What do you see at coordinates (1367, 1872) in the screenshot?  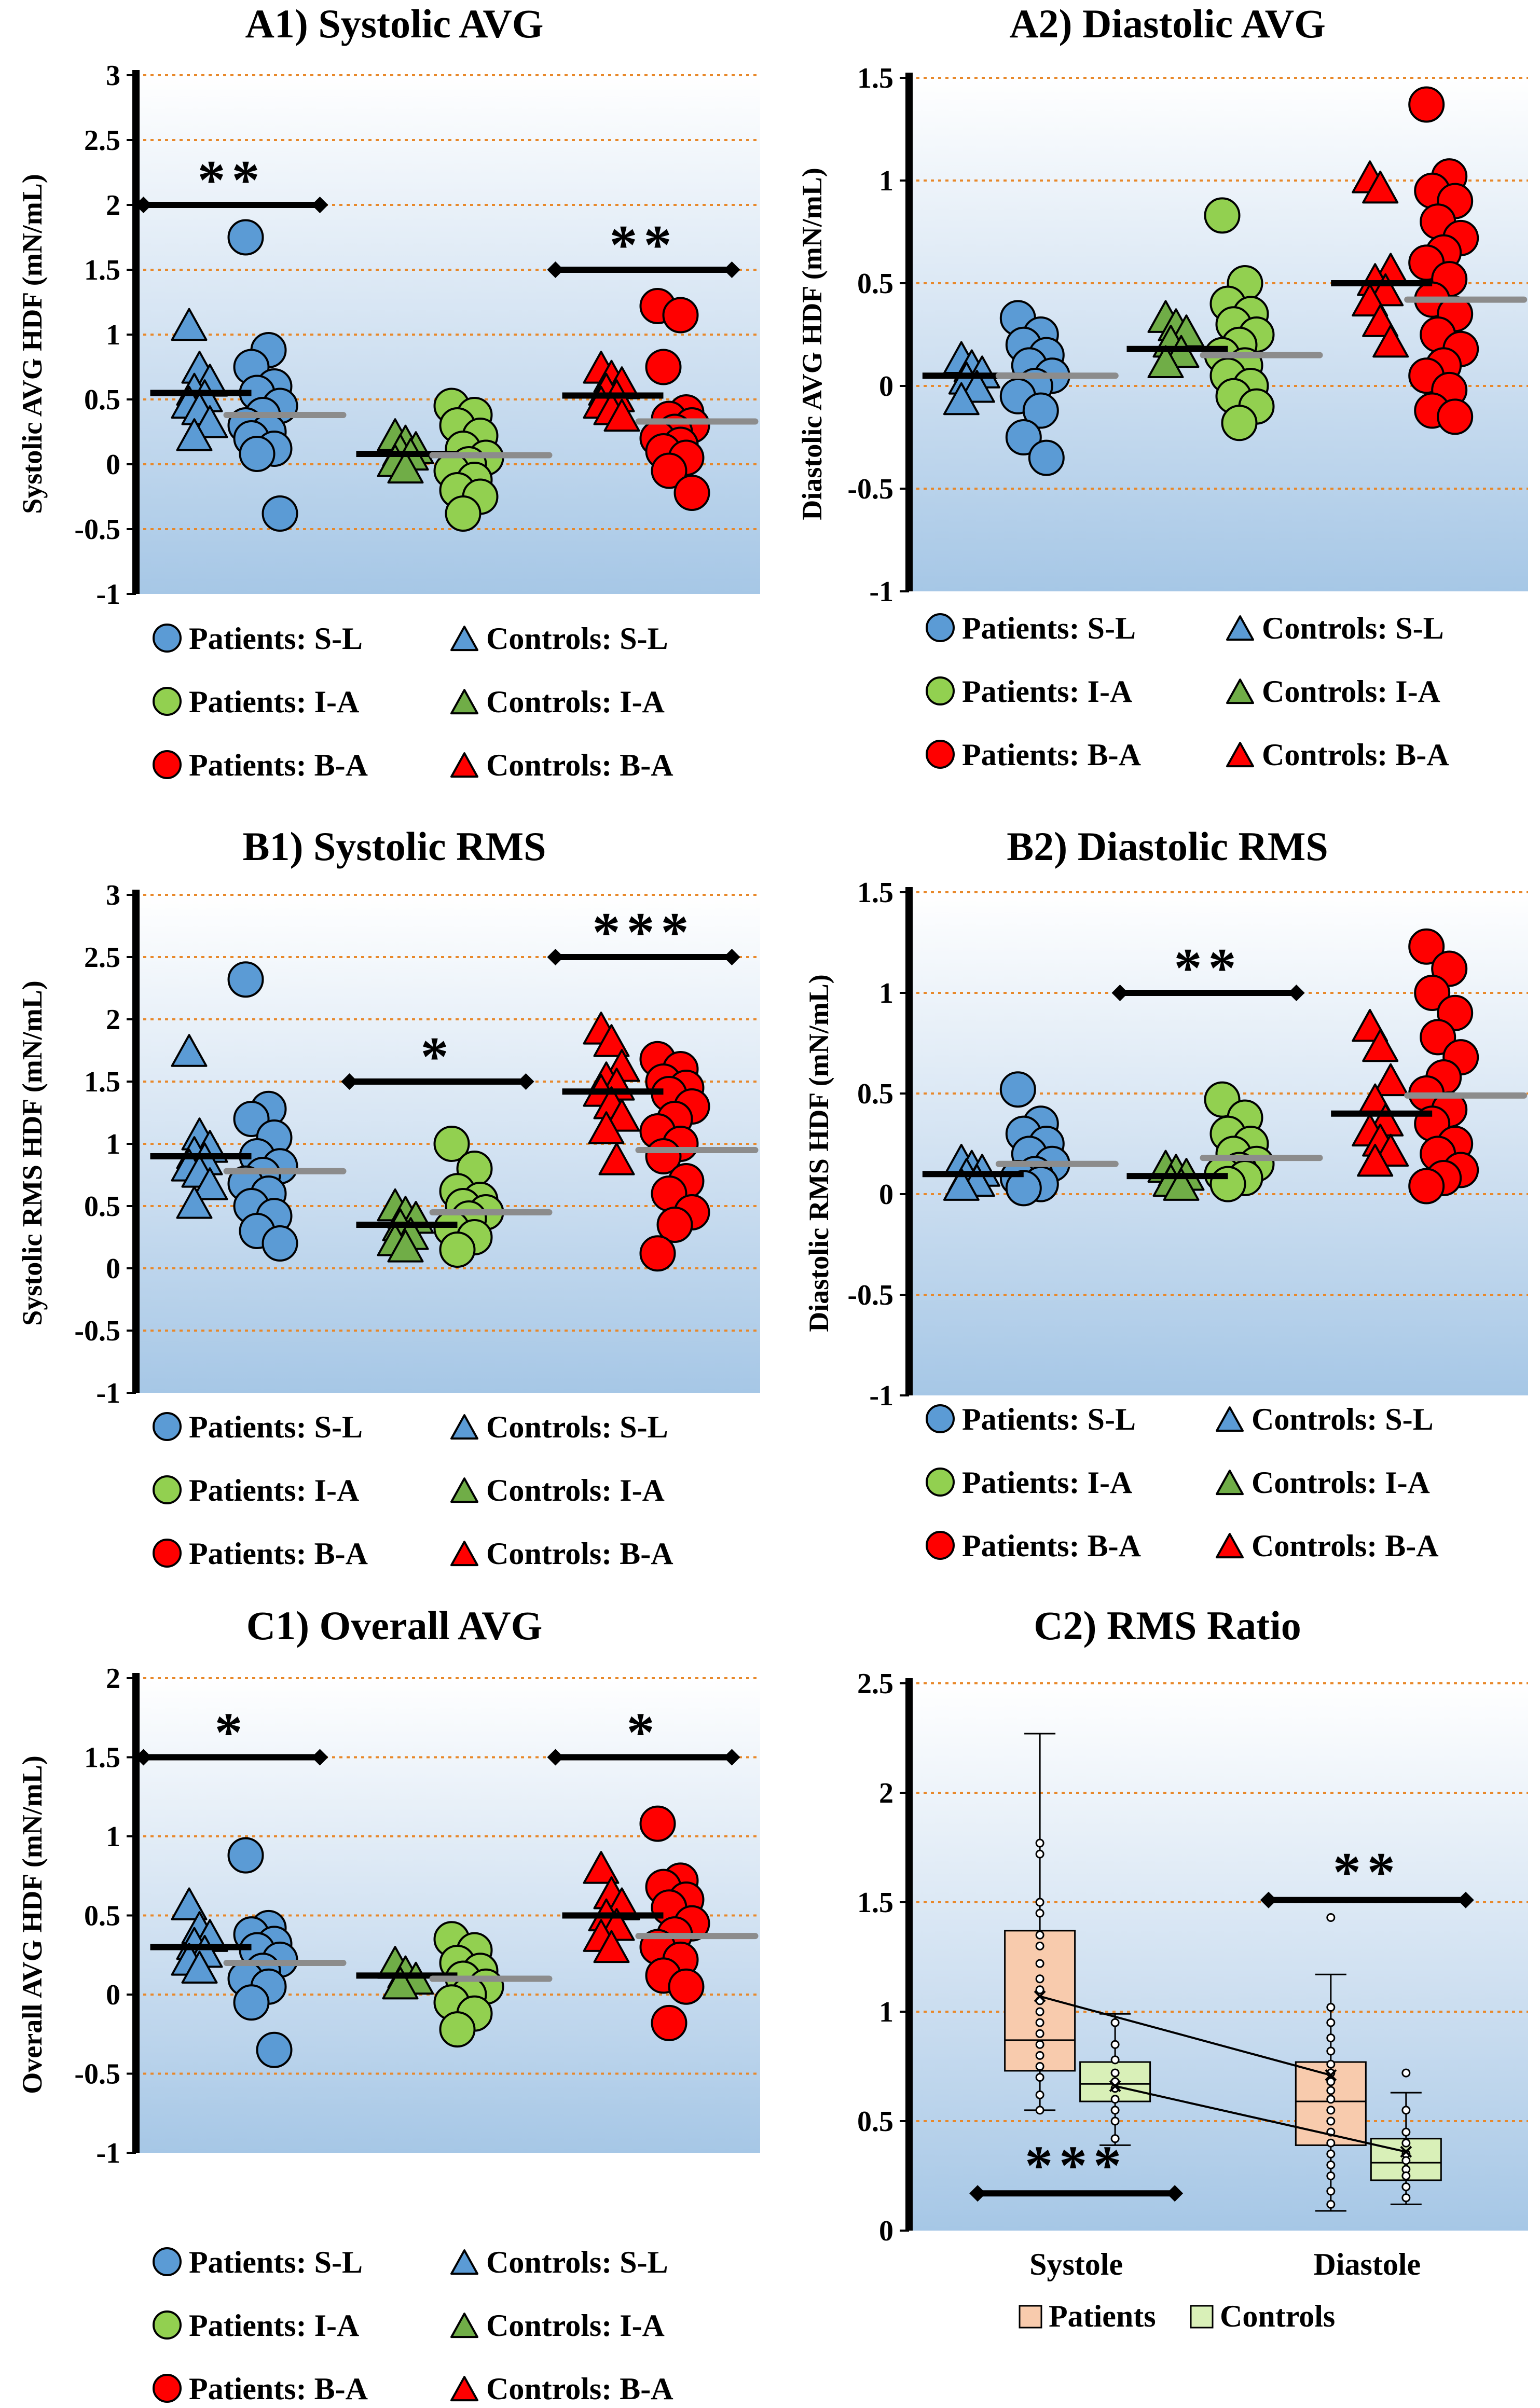 I see `significance-stars: **` at bounding box center [1367, 1872].